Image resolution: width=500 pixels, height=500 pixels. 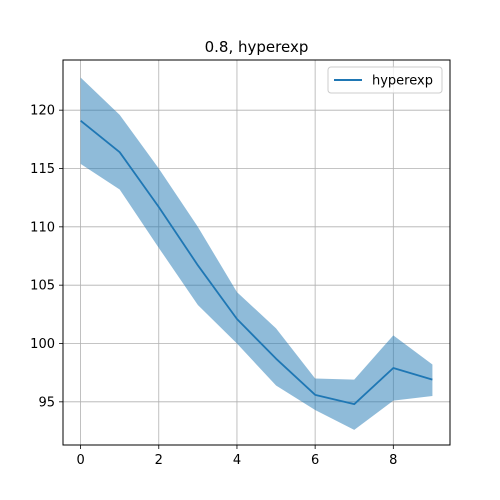 What do you see at coordinates (159, 460) in the screenshot?
I see `x-tick-label: 2` at bounding box center [159, 460].